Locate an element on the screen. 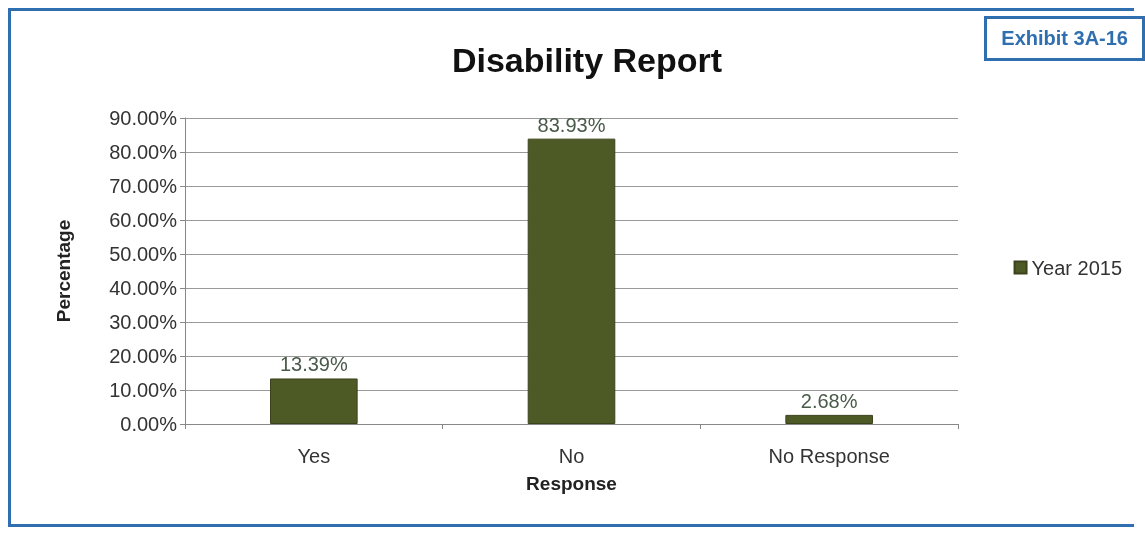 Image resolution: width=1145 pixels, height=535 pixels. data-label: 13.39% is located at coordinates (313, 364).